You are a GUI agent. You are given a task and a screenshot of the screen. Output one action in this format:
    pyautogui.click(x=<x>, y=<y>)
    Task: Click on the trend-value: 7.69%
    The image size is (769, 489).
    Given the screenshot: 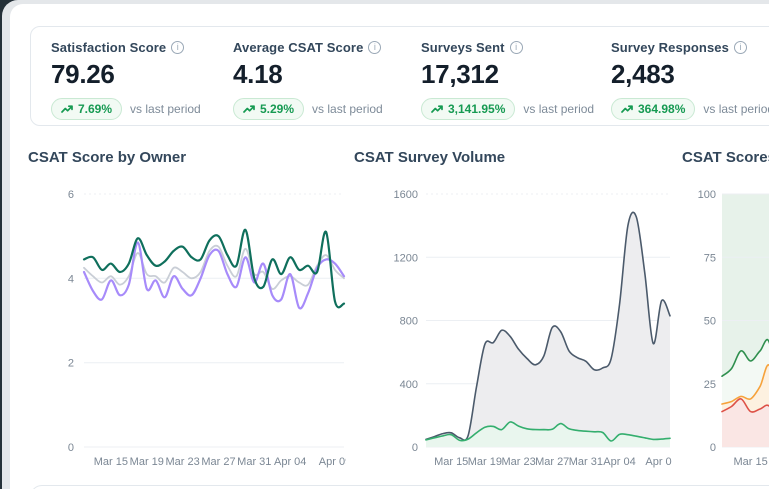 What is the action you would take?
    pyautogui.click(x=95, y=109)
    